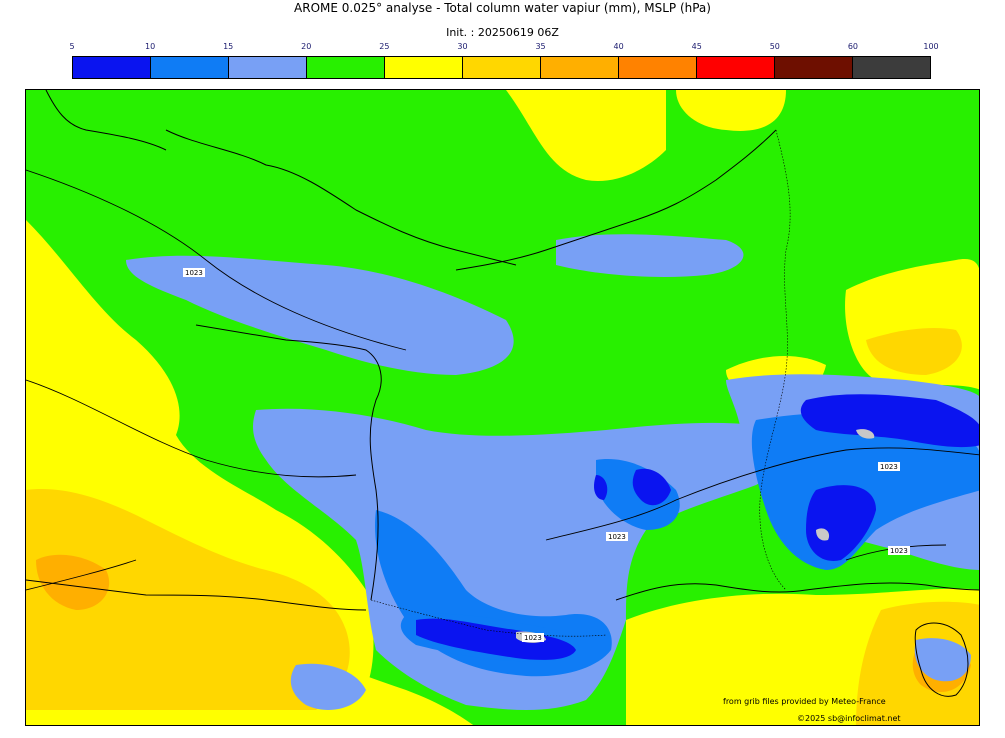 The width and height of the screenshot is (1005, 738). I want to click on init-time: Init. : 20250619 06Z, so click(502, 32).